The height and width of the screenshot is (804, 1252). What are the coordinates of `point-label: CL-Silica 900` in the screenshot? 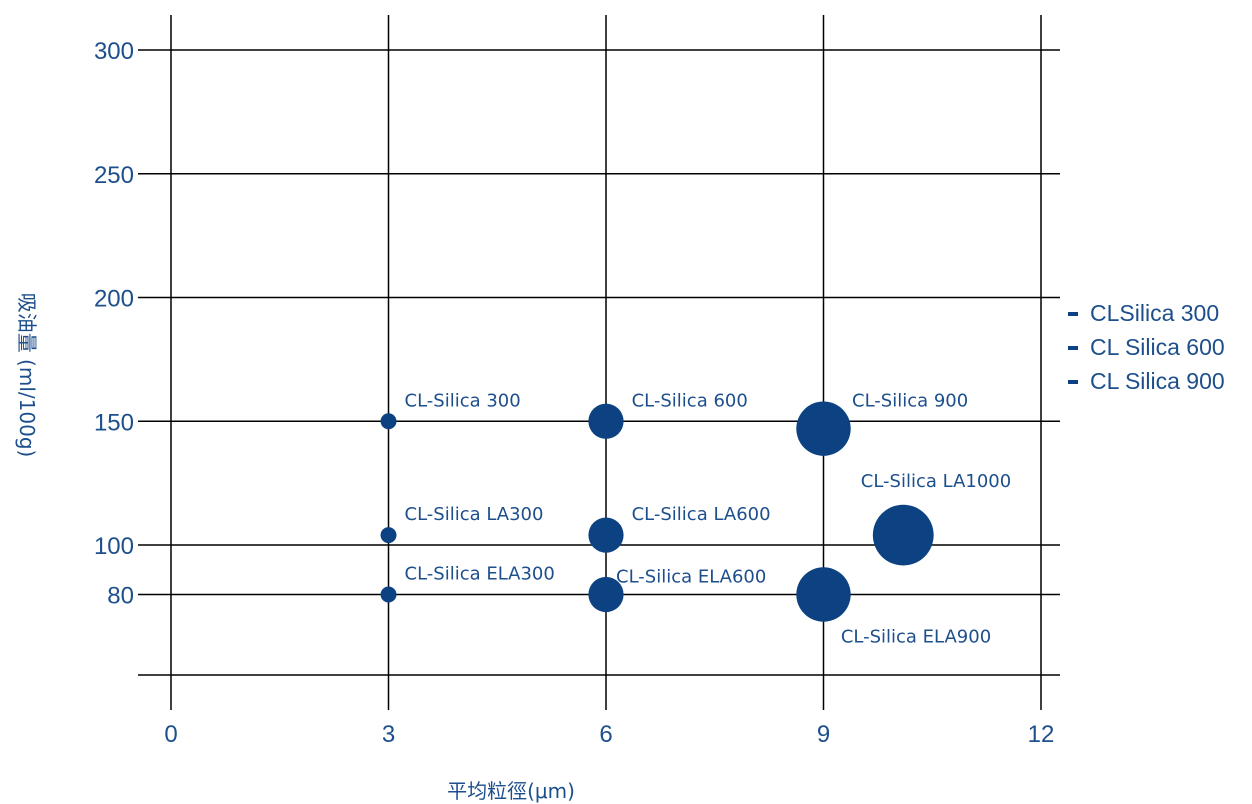 It's located at (910, 401).